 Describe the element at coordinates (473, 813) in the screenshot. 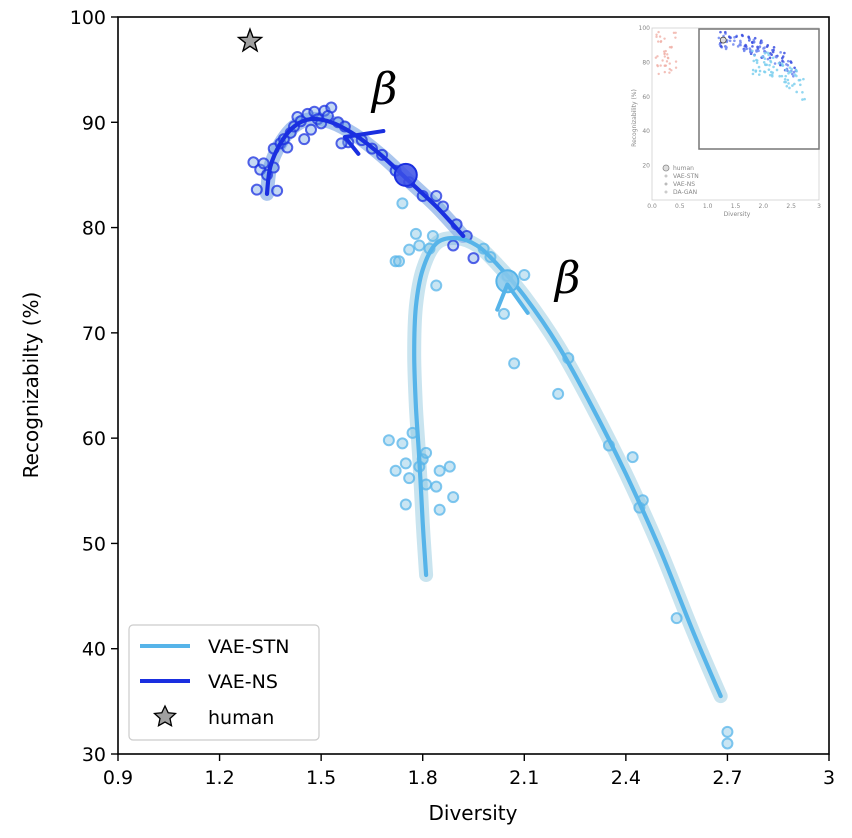

I see `x-axis-title: Diversity` at that location.